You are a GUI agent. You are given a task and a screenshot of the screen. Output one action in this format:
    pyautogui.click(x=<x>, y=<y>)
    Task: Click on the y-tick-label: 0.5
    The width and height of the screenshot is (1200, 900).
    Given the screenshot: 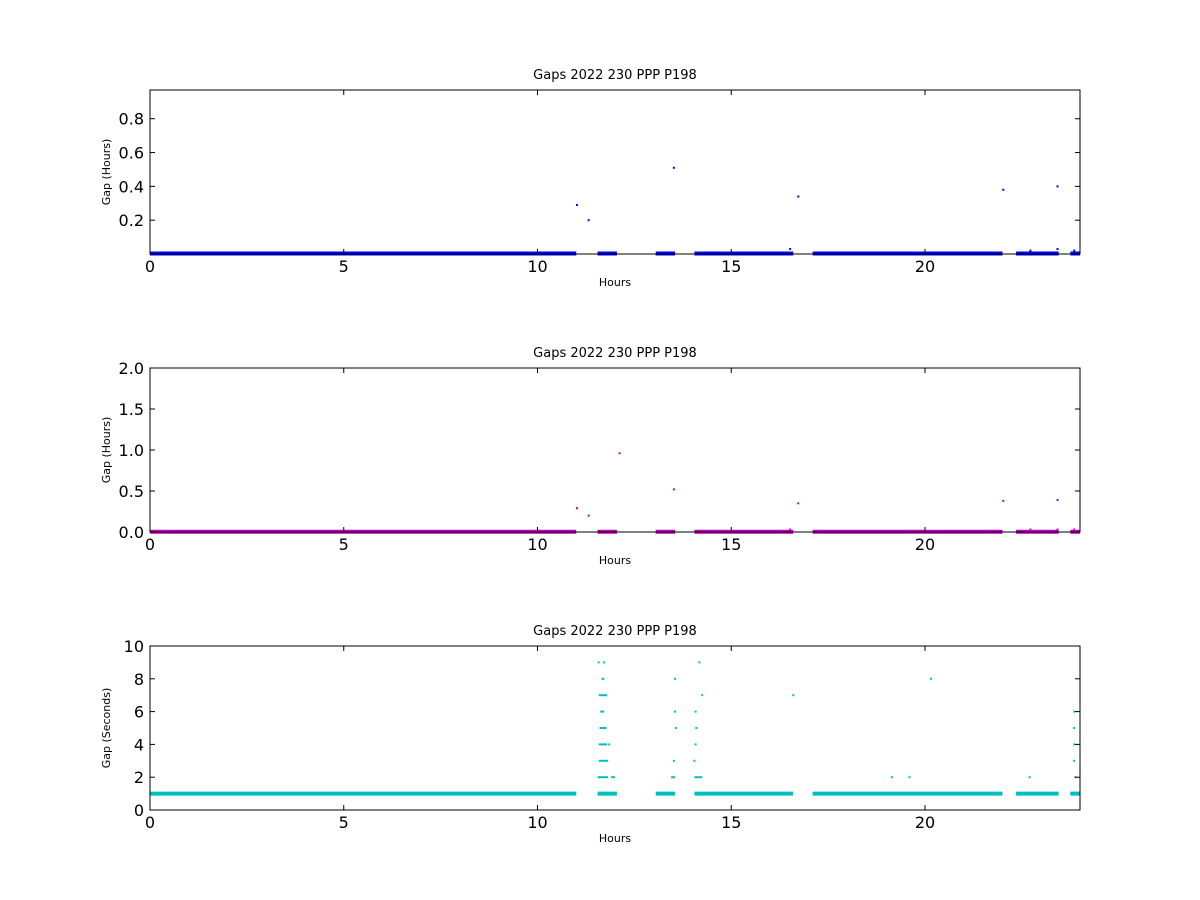 What is the action you would take?
    pyautogui.click(x=131, y=491)
    